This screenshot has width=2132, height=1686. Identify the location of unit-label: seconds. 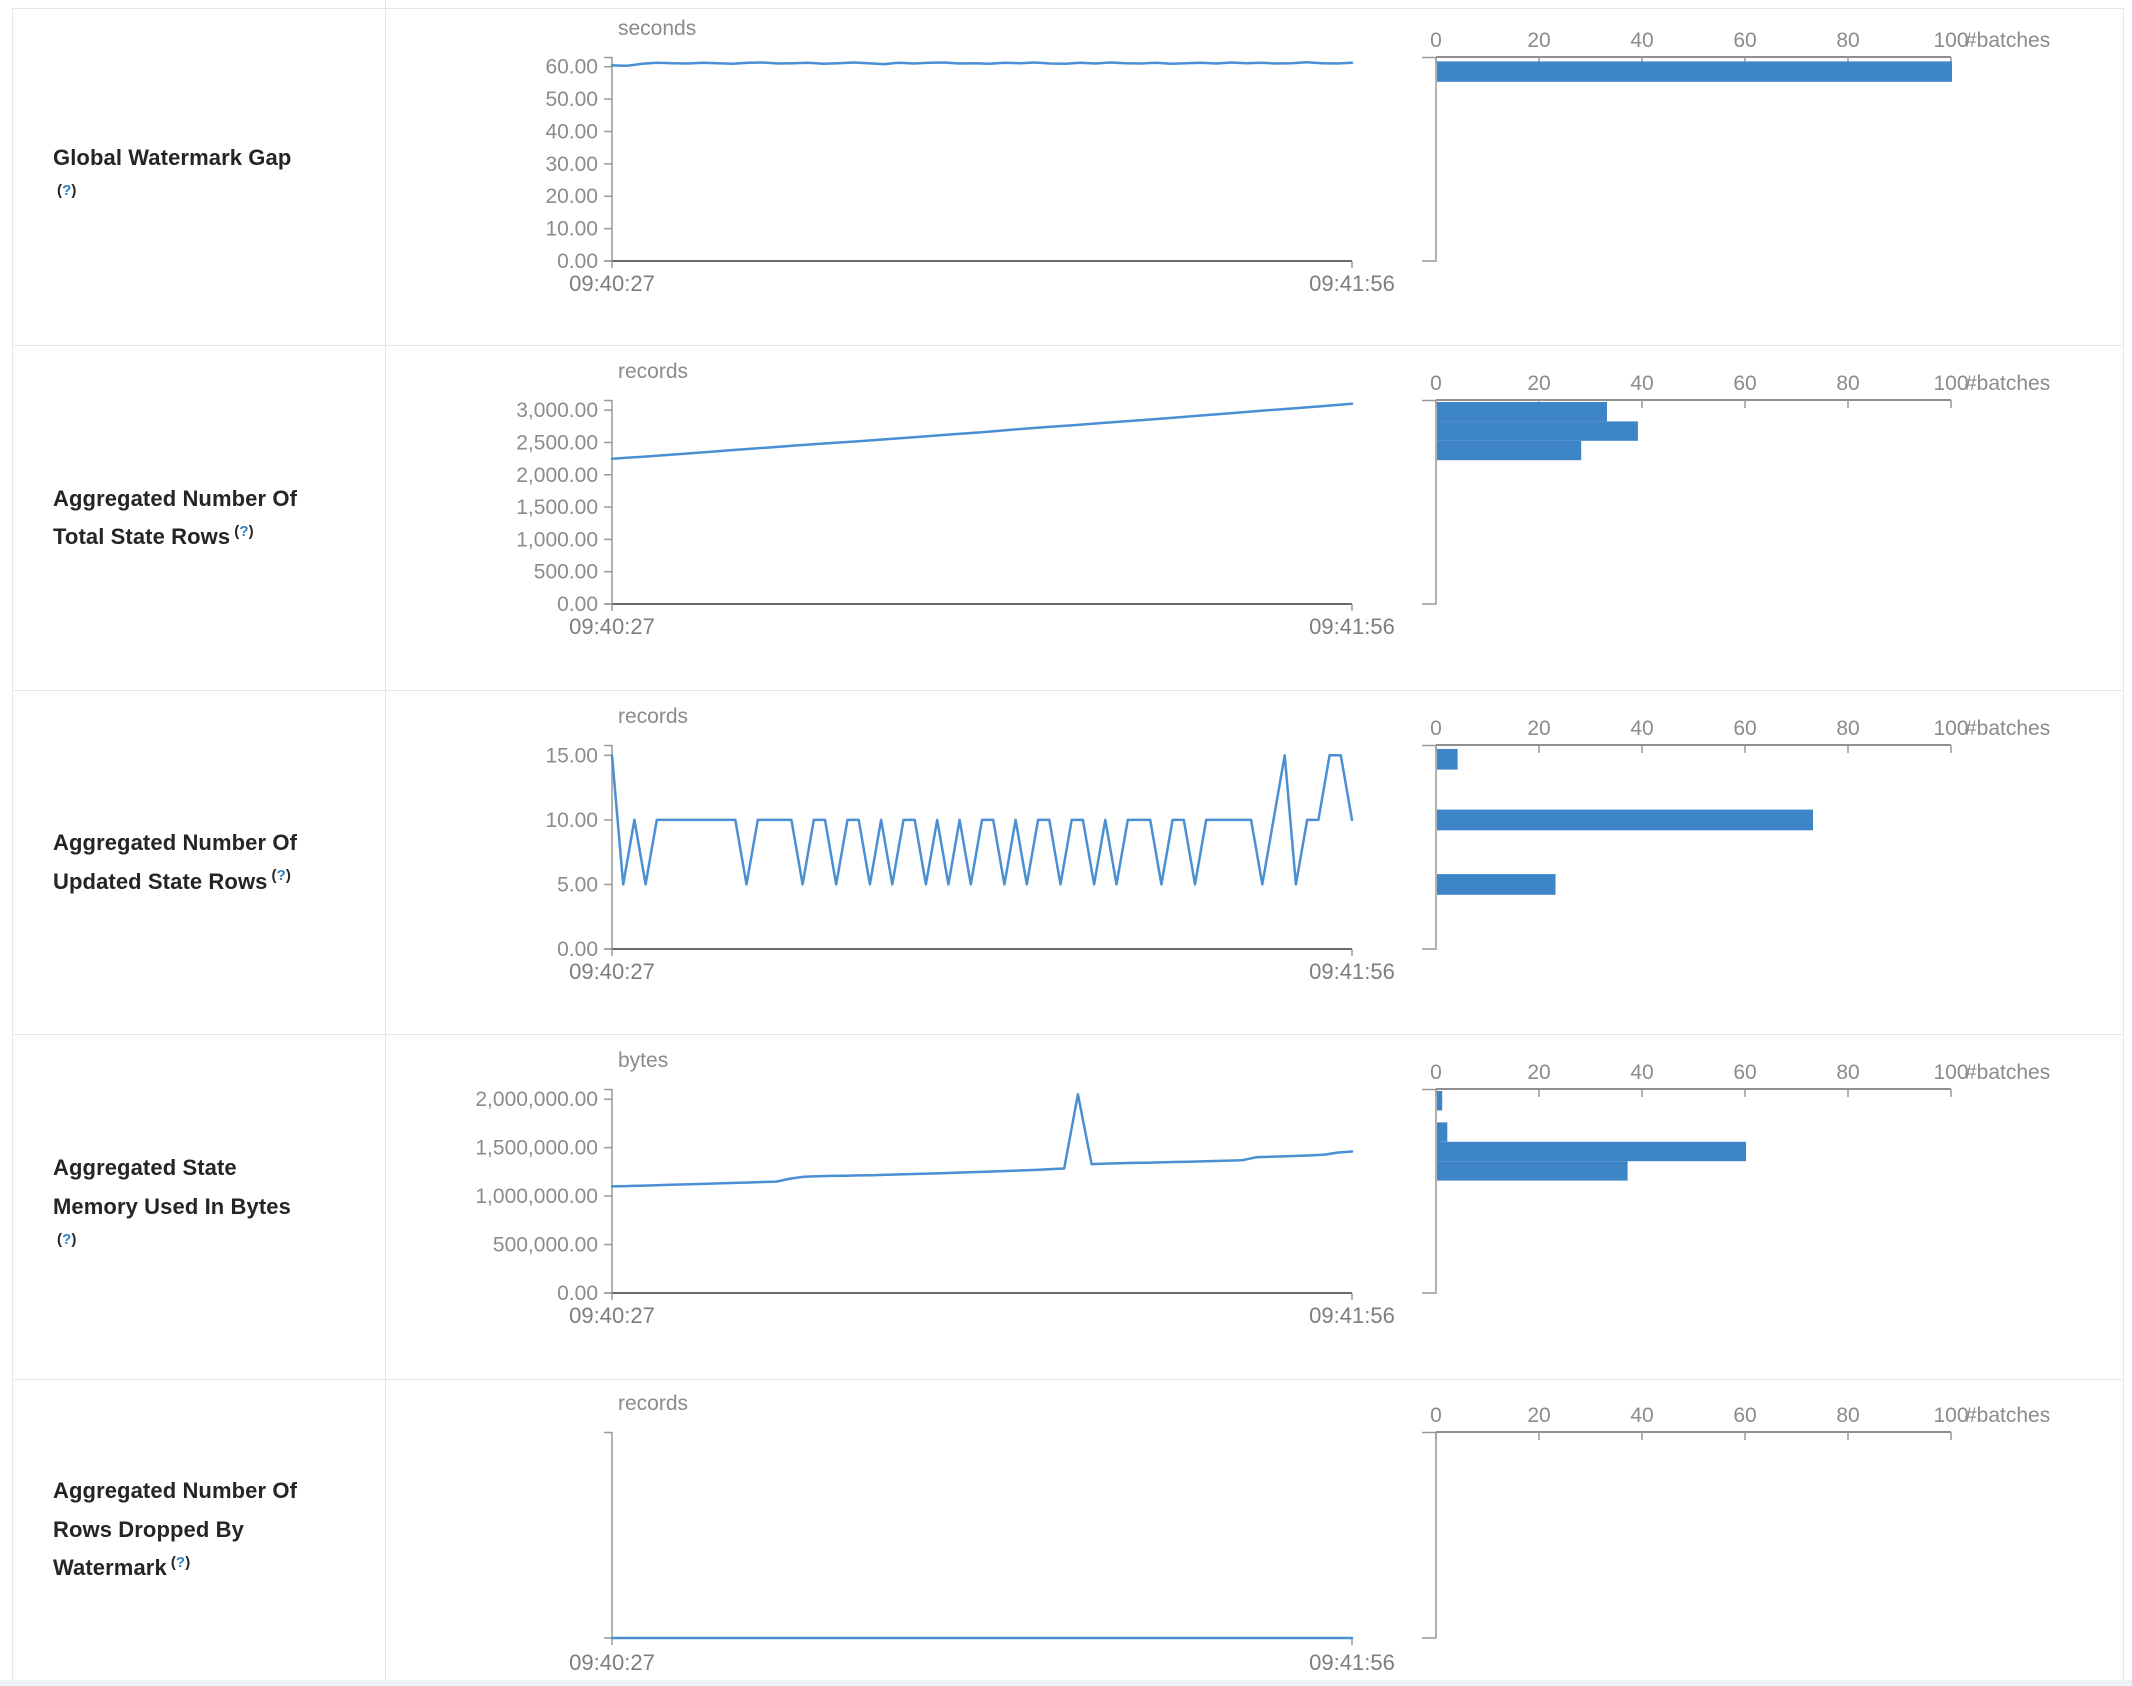
(657, 28).